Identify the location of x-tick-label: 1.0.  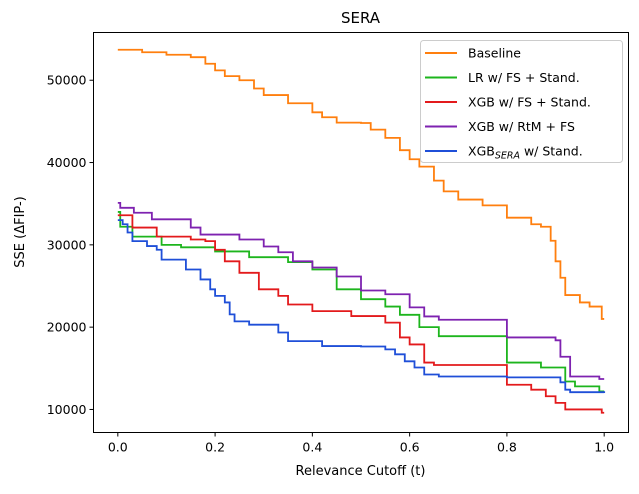
(604, 447).